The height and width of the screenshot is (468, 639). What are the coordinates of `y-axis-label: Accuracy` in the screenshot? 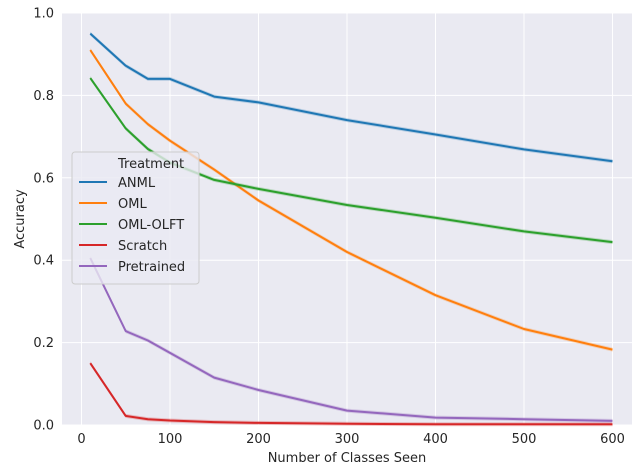 It's located at (20, 219).